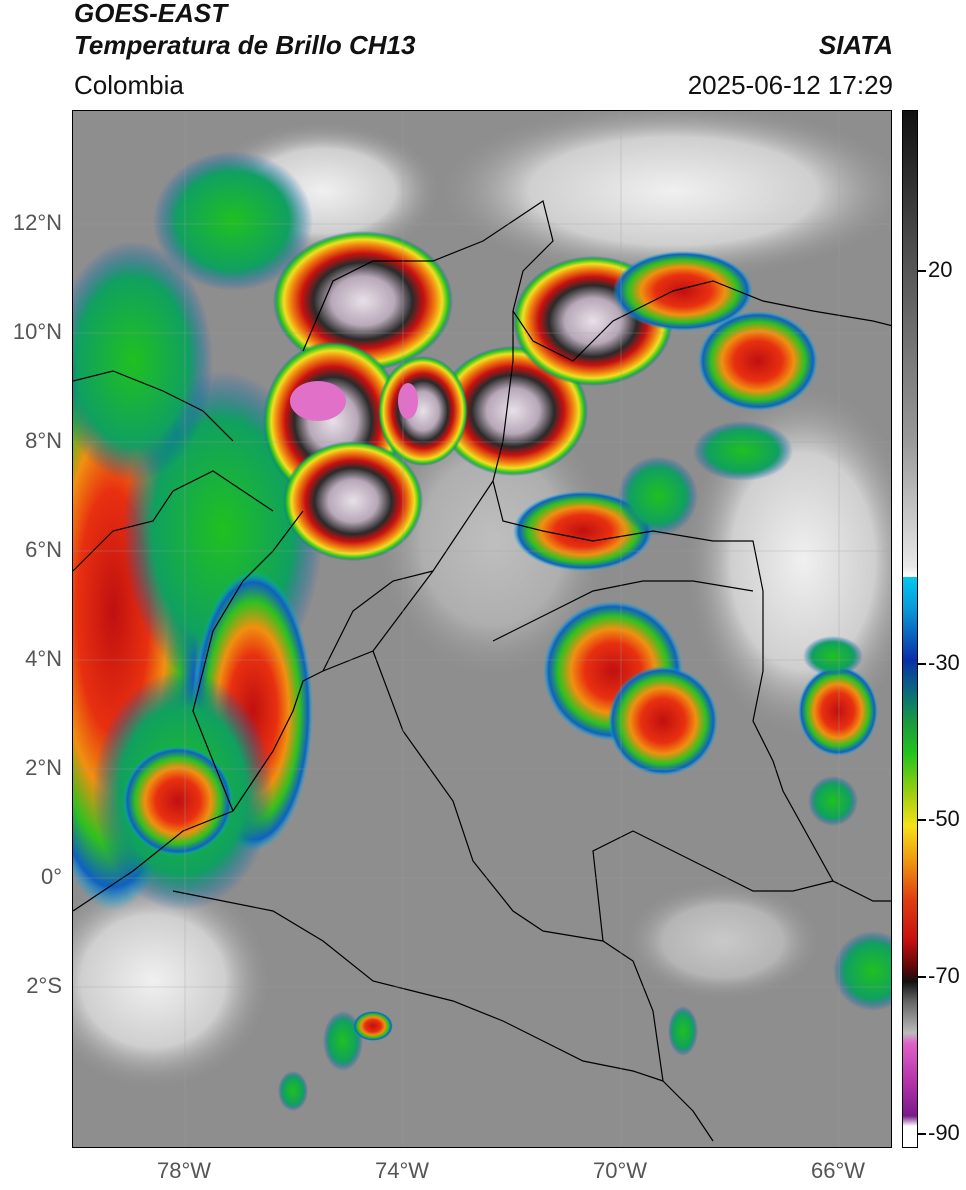  What do you see at coordinates (620, 1170) in the screenshot?
I see `lon-label-70w: 70°W` at bounding box center [620, 1170].